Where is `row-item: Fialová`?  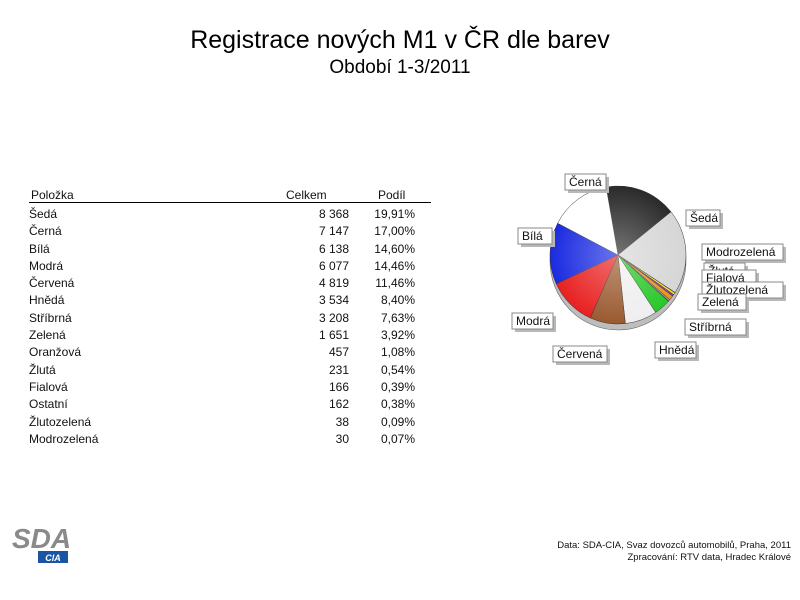 row-item: Fialová is located at coordinates (48, 386).